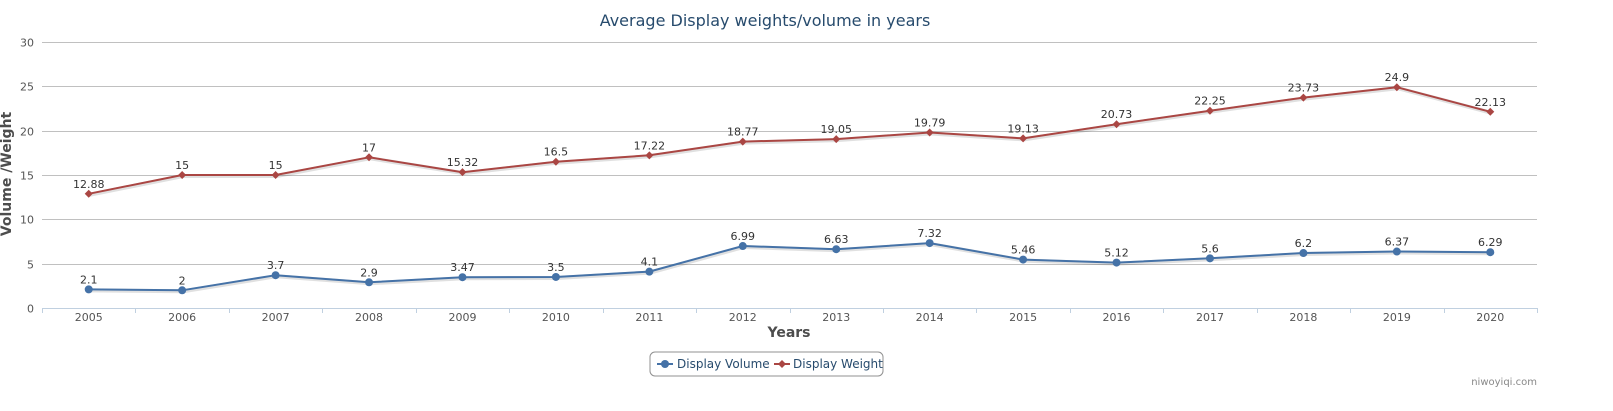 The height and width of the screenshot is (411, 1613). Describe the element at coordinates (743, 236) in the screenshot. I see `data-label: 6.99` at that location.